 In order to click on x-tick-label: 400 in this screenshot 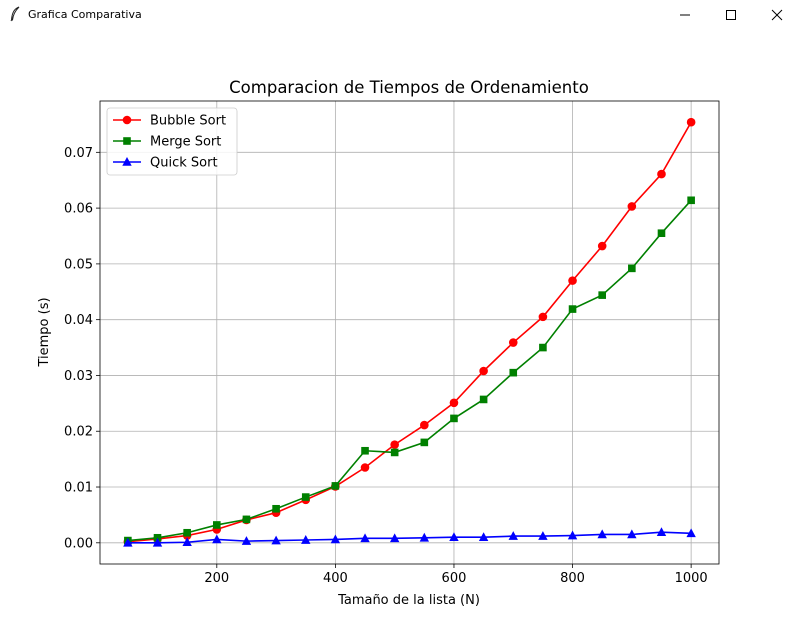, I will do `click(335, 578)`.